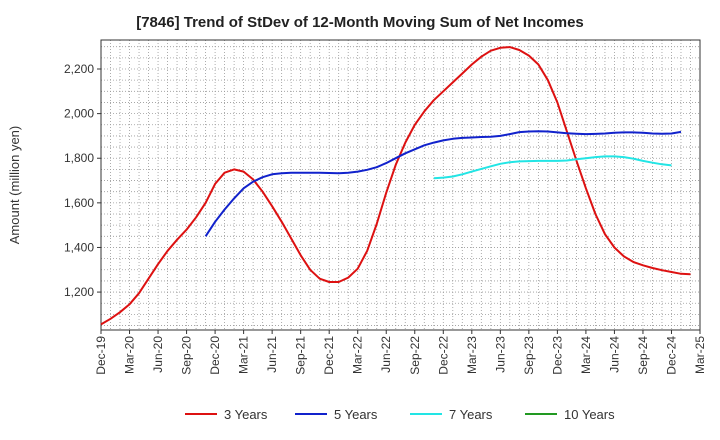 The image size is (720, 440). What do you see at coordinates (643, 355) in the screenshot?
I see `x-tick-label: Sep-24` at bounding box center [643, 355].